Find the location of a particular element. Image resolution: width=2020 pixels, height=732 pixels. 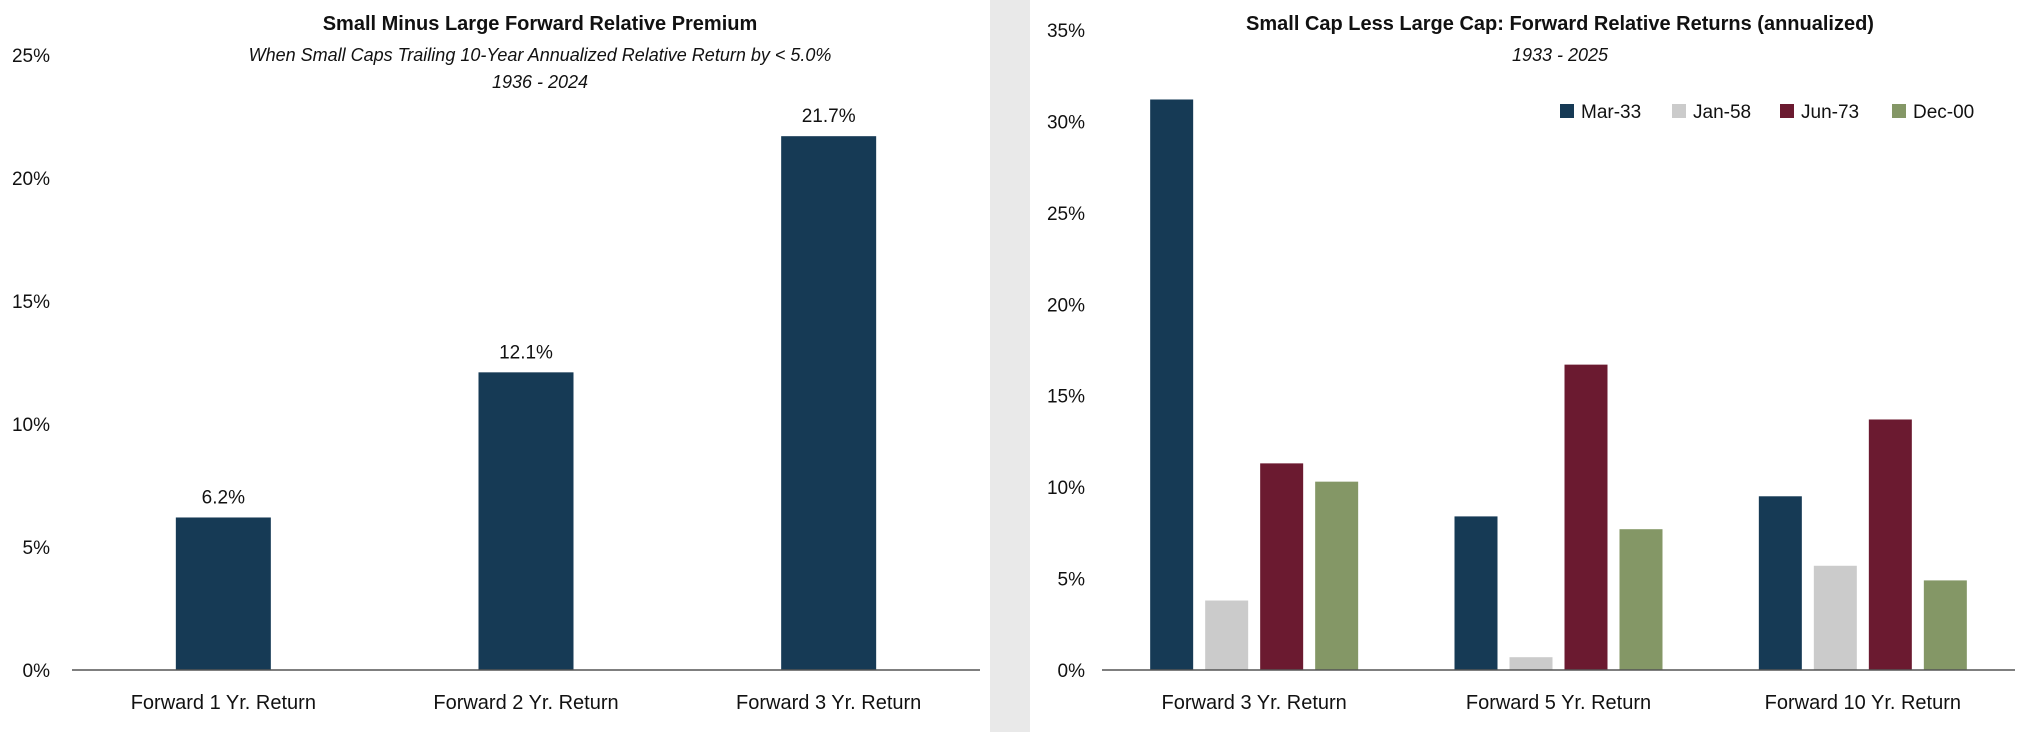

x-category-label: Forward 1 Yr. Return is located at coordinates (223, 703).